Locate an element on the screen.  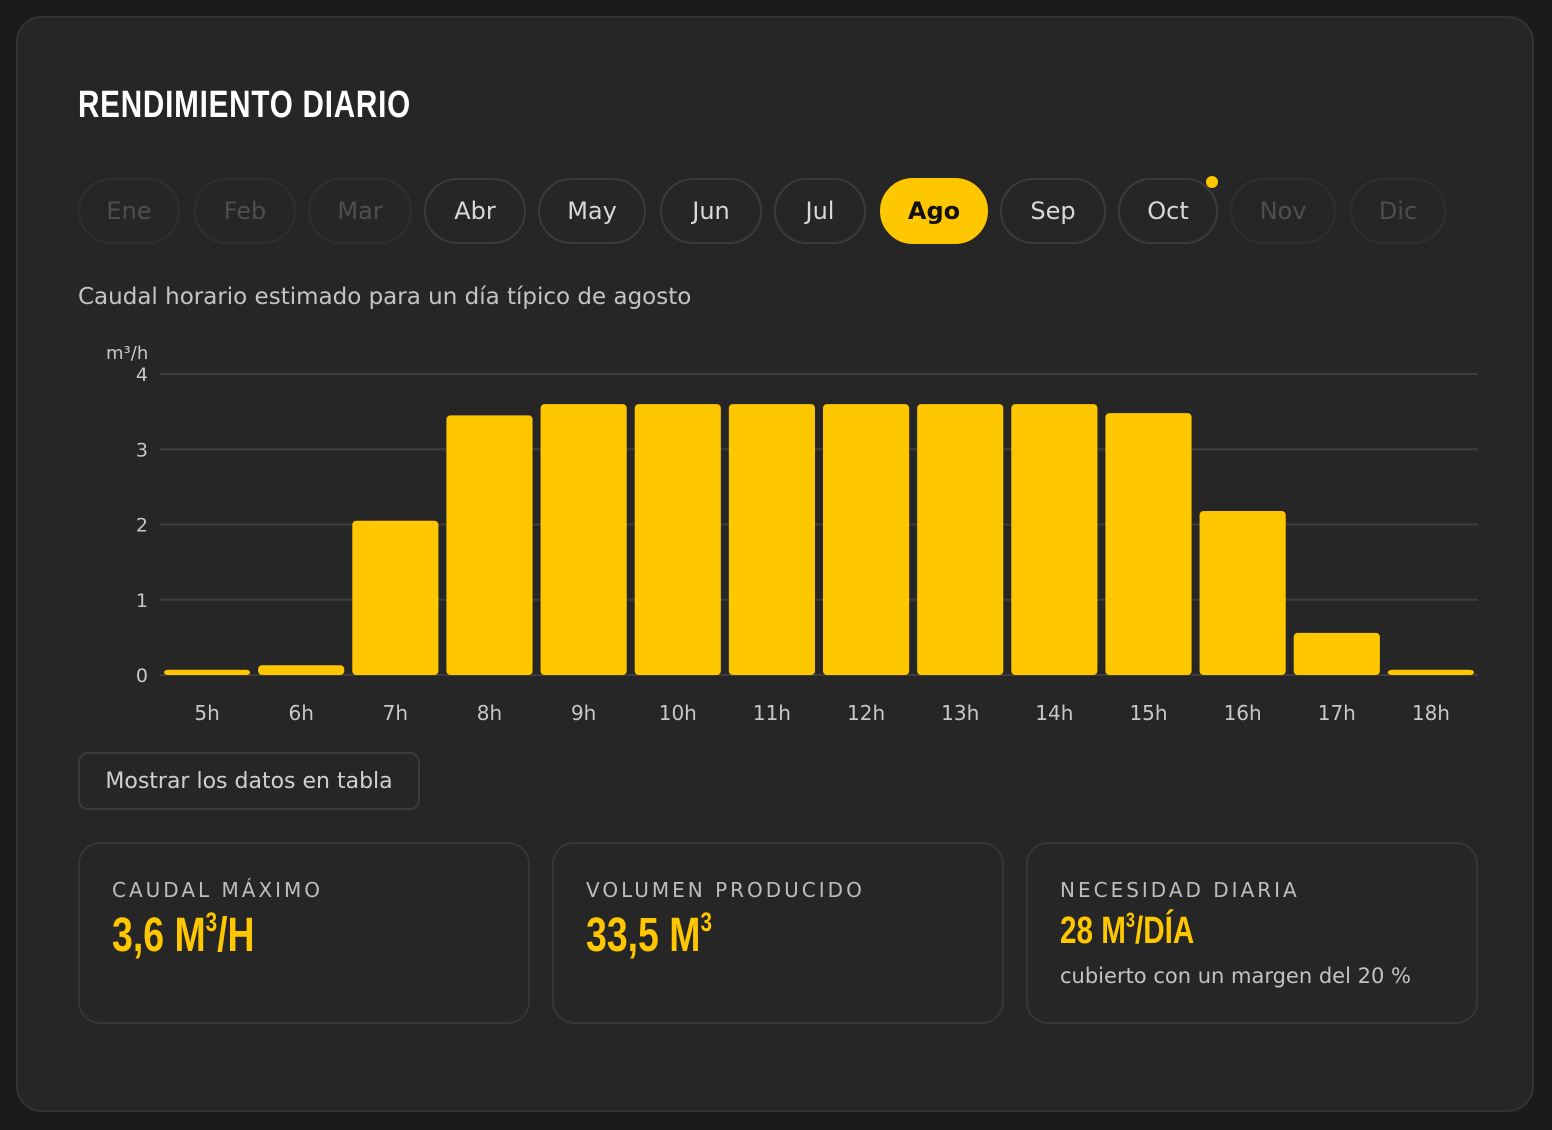
bar-14h is located at coordinates (1054, 539).